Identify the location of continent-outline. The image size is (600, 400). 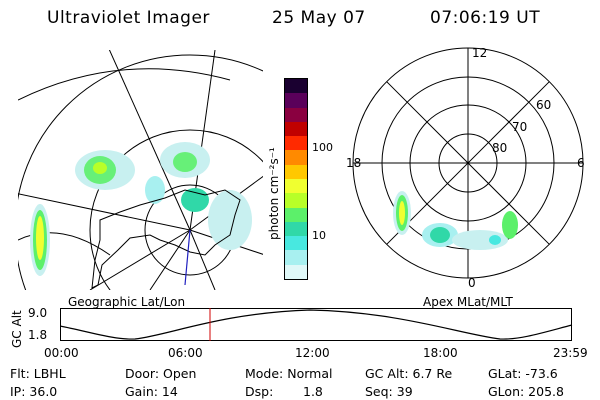
(166, 239).